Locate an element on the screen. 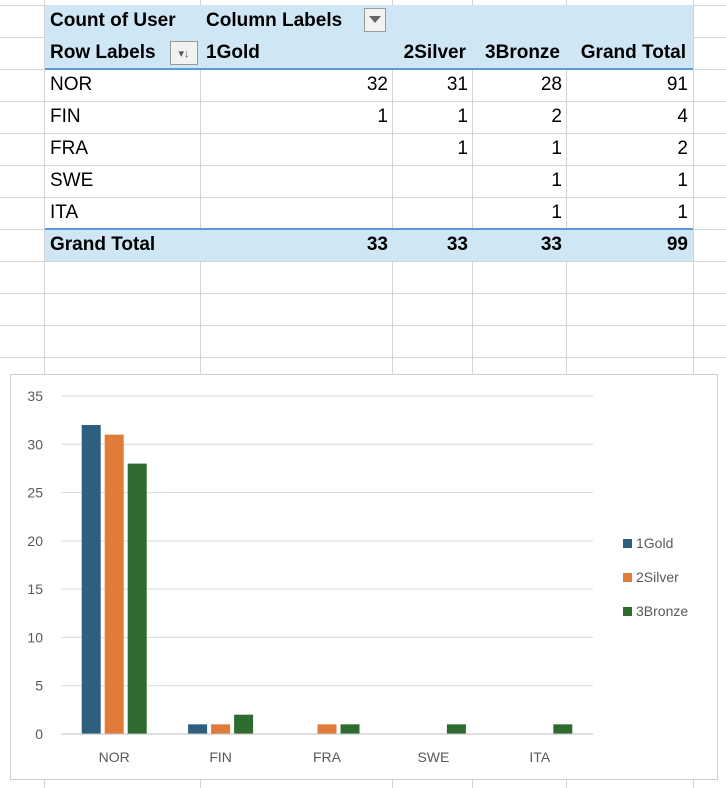 The height and width of the screenshot is (788, 726). table-cell: 32 is located at coordinates (377, 84).